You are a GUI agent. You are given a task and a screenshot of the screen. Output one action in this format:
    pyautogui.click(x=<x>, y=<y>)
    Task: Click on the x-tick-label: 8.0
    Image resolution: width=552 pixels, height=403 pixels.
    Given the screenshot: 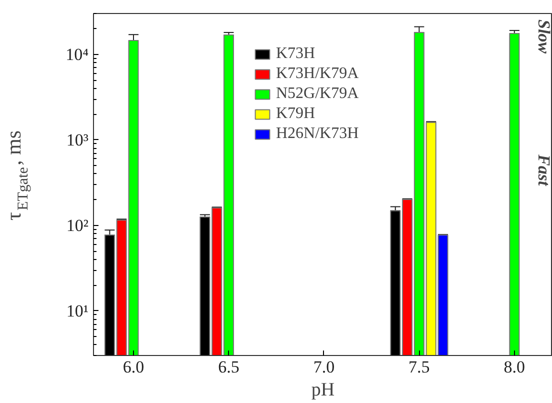 What is the action you would take?
    pyautogui.click(x=515, y=367)
    